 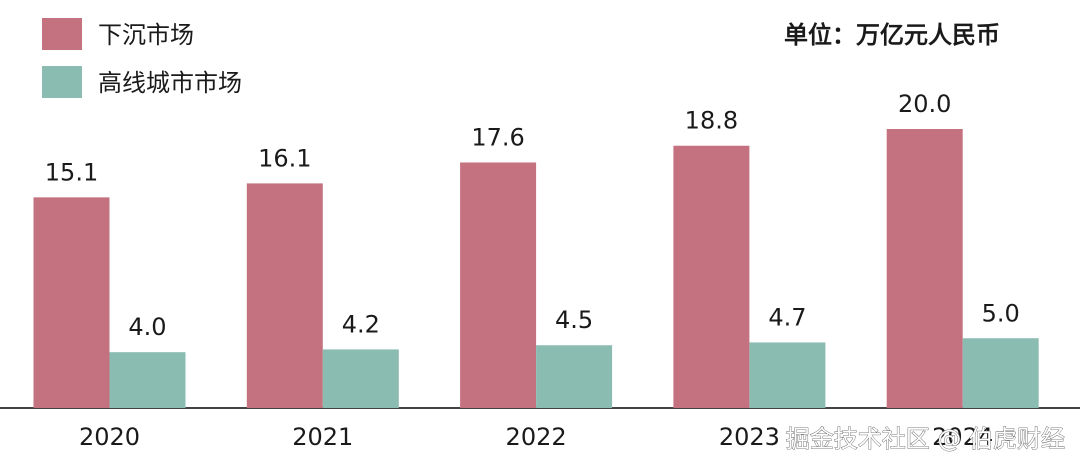 I want to click on value-label: 20.0, so click(x=924, y=104).